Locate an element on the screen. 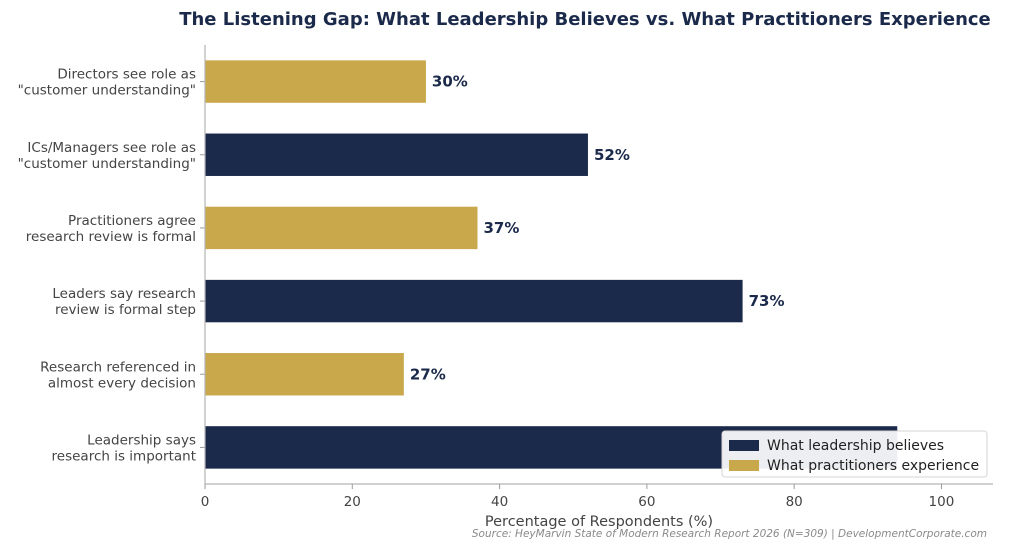 Image resolution: width=1024 pixels, height=549 pixels. category-label-5-line-1: Research referenced in is located at coordinates (118, 367).